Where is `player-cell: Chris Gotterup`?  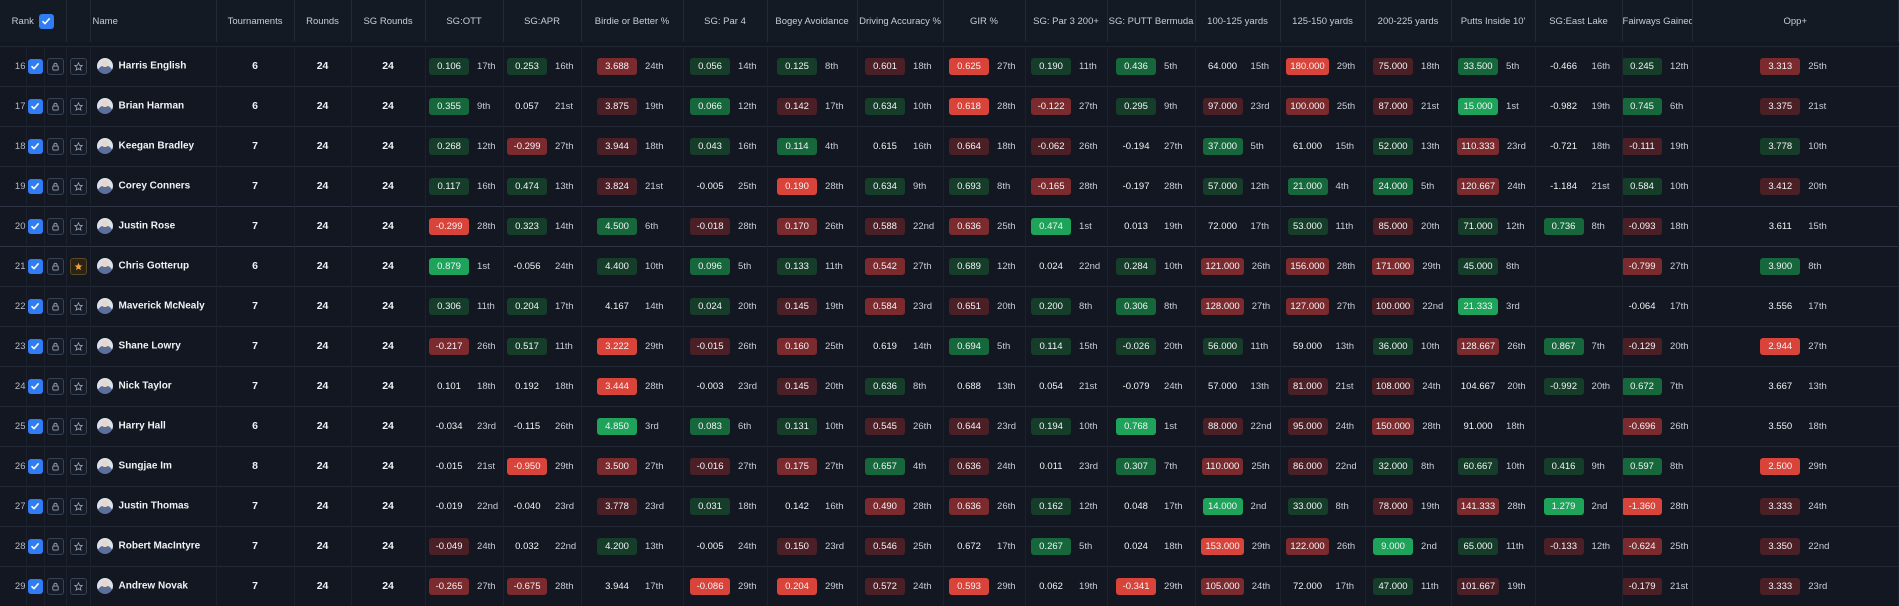
player-cell: Chris Gotterup is located at coordinates (153, 265).